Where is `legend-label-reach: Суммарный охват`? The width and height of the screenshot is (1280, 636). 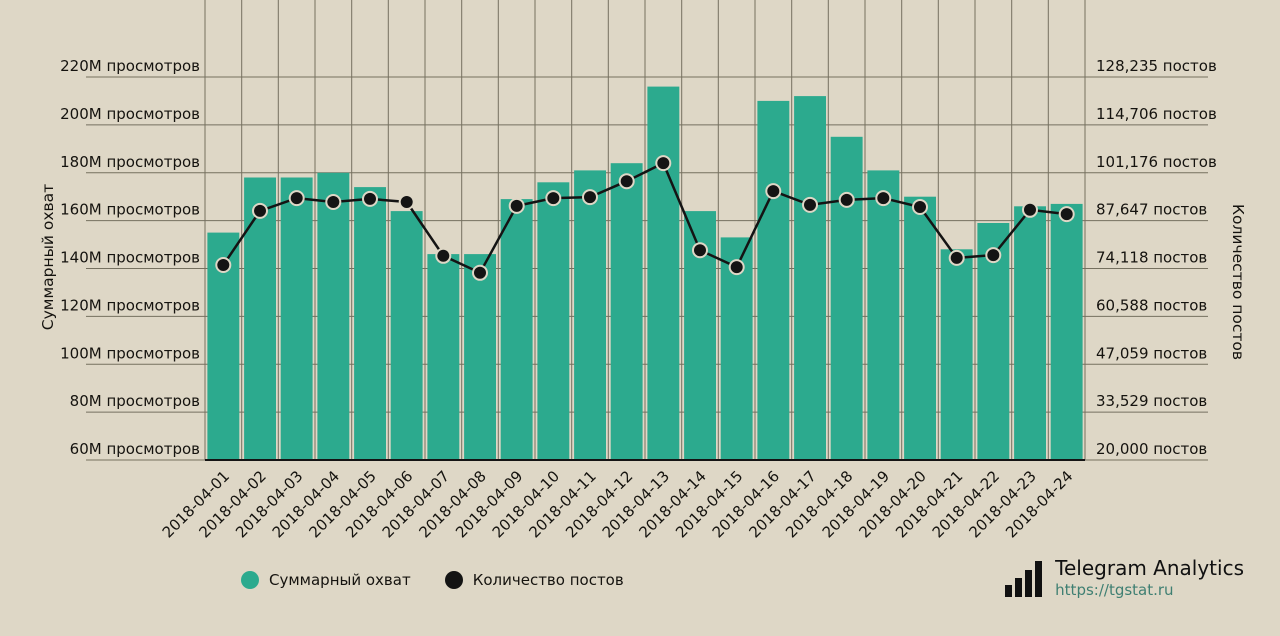
legend-label-reach: Суммарный охват is located at coordinates (340, 580).